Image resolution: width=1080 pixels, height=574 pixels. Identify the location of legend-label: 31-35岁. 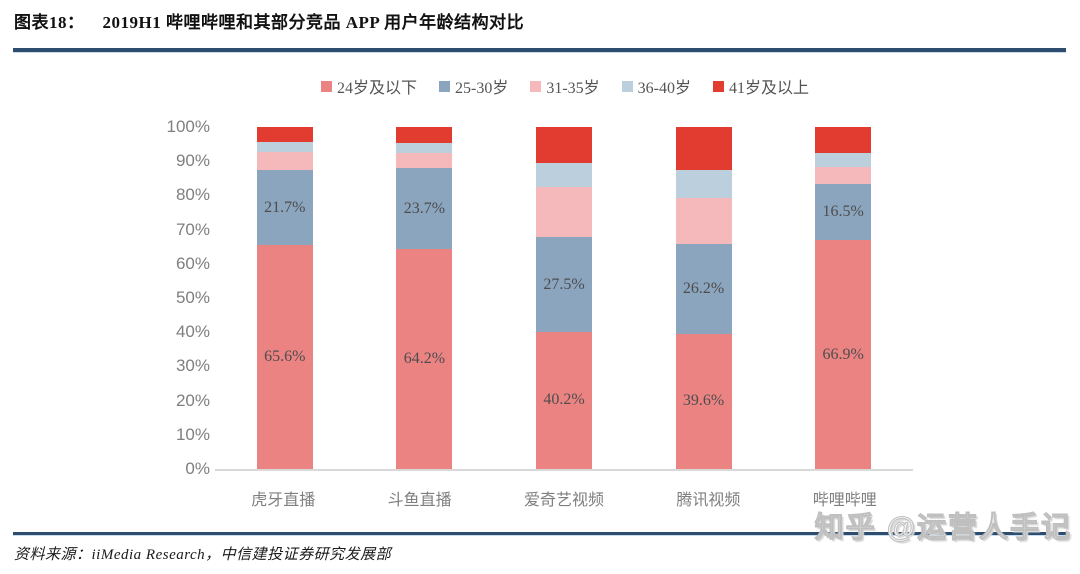
(573, 88).